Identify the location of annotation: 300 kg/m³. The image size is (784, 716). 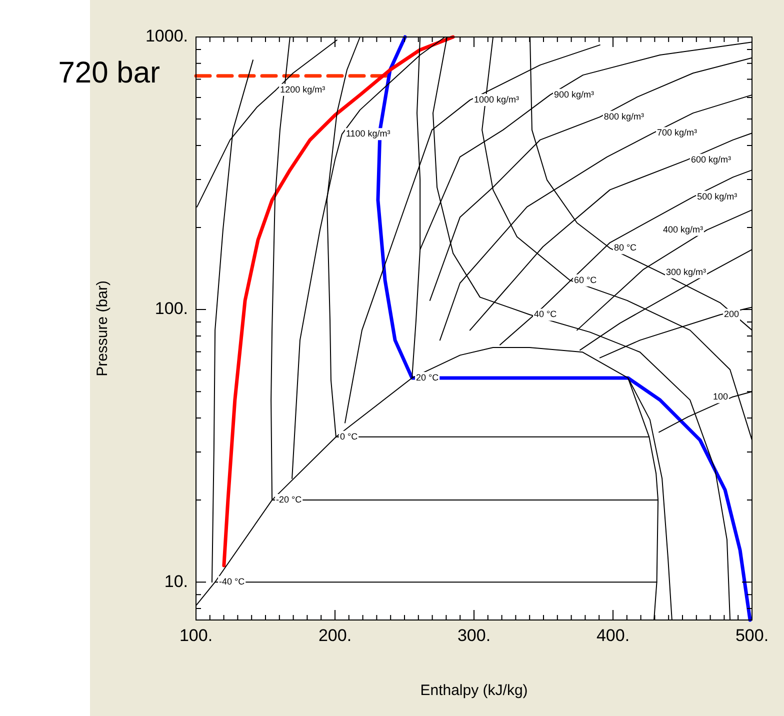
(686, 271).